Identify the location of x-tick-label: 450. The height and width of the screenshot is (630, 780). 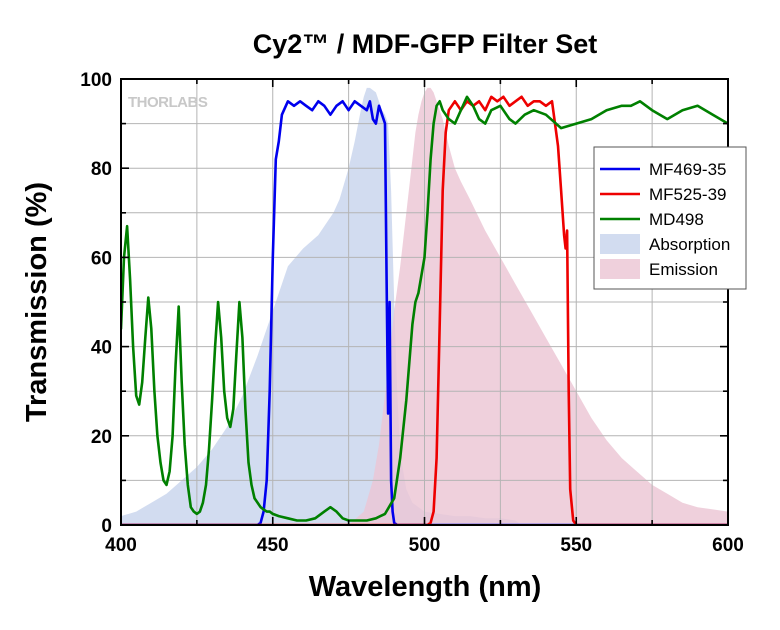
(273, 545).